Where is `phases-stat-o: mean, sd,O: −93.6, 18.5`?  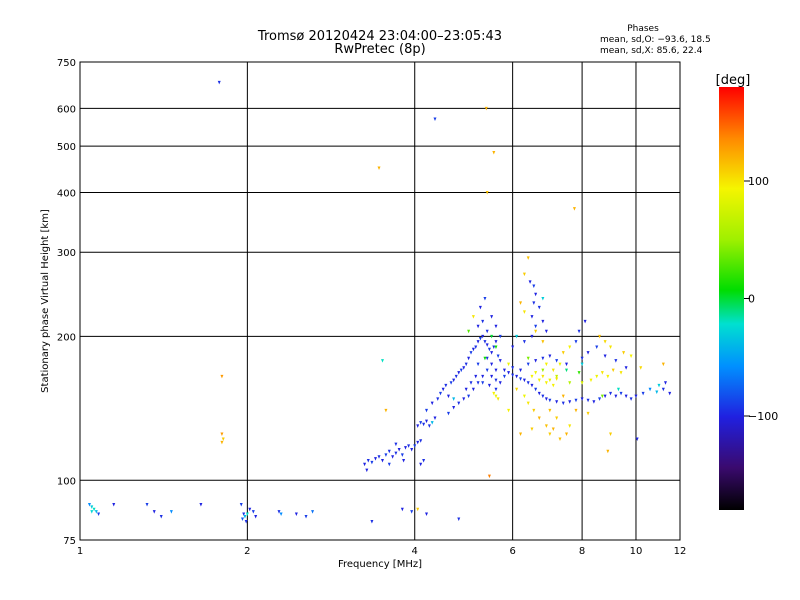
phases-stat-o: mean, sd,O: −93.6, 18.5 is located at coordinates (655, 40).